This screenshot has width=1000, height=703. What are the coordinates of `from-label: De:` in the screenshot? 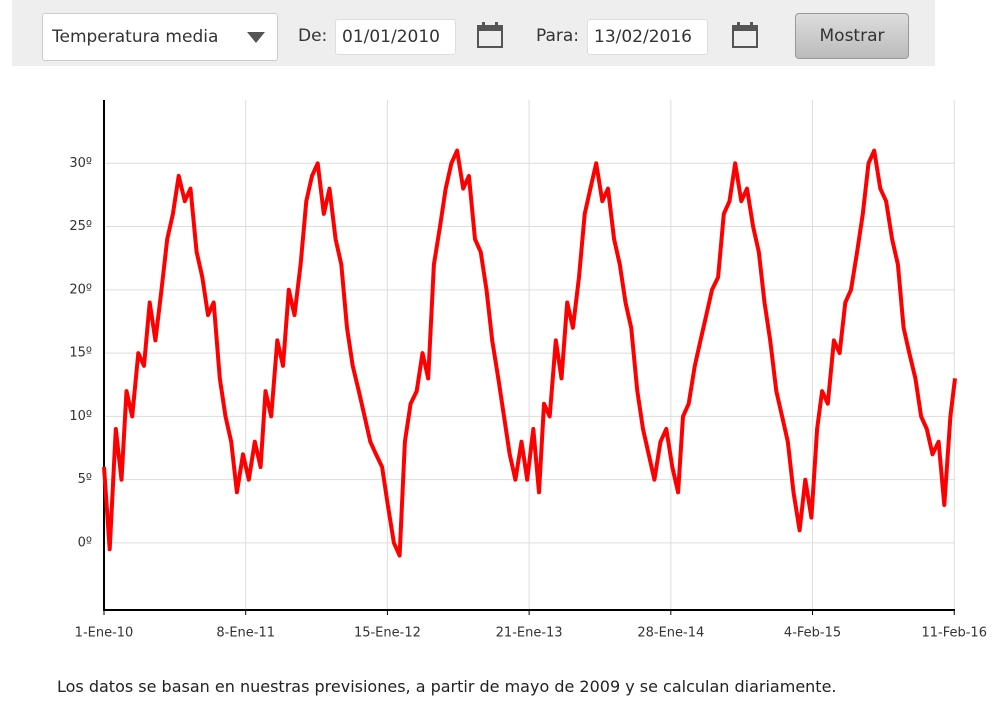 It's located at (313, 36).